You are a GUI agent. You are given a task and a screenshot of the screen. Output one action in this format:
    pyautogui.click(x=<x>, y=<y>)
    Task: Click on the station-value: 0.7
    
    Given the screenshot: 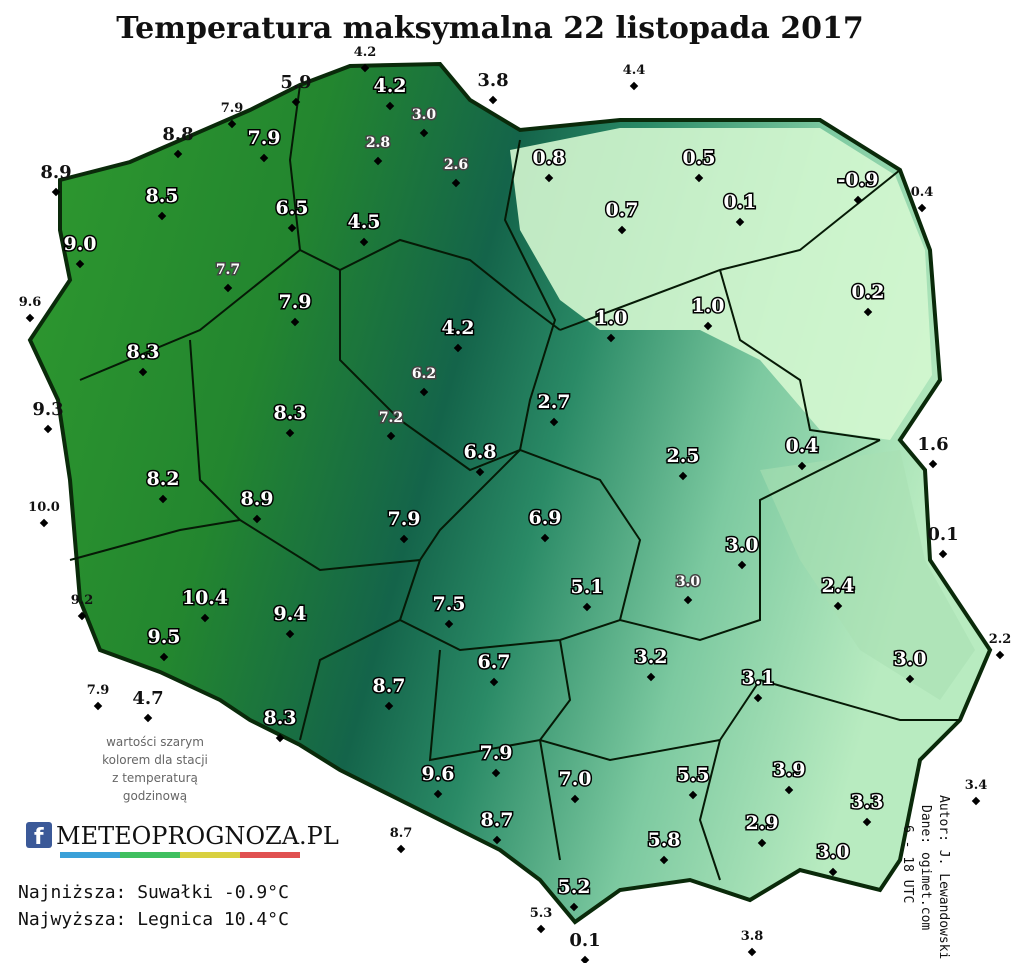 What is the action you would take?
    pyautogui.click(x=621, y=210)
    